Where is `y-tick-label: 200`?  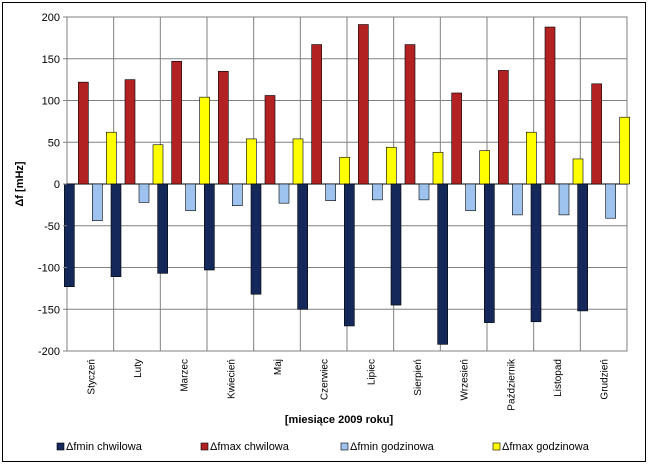 y-tick-label: 200 is located at coordinates (51, 18).